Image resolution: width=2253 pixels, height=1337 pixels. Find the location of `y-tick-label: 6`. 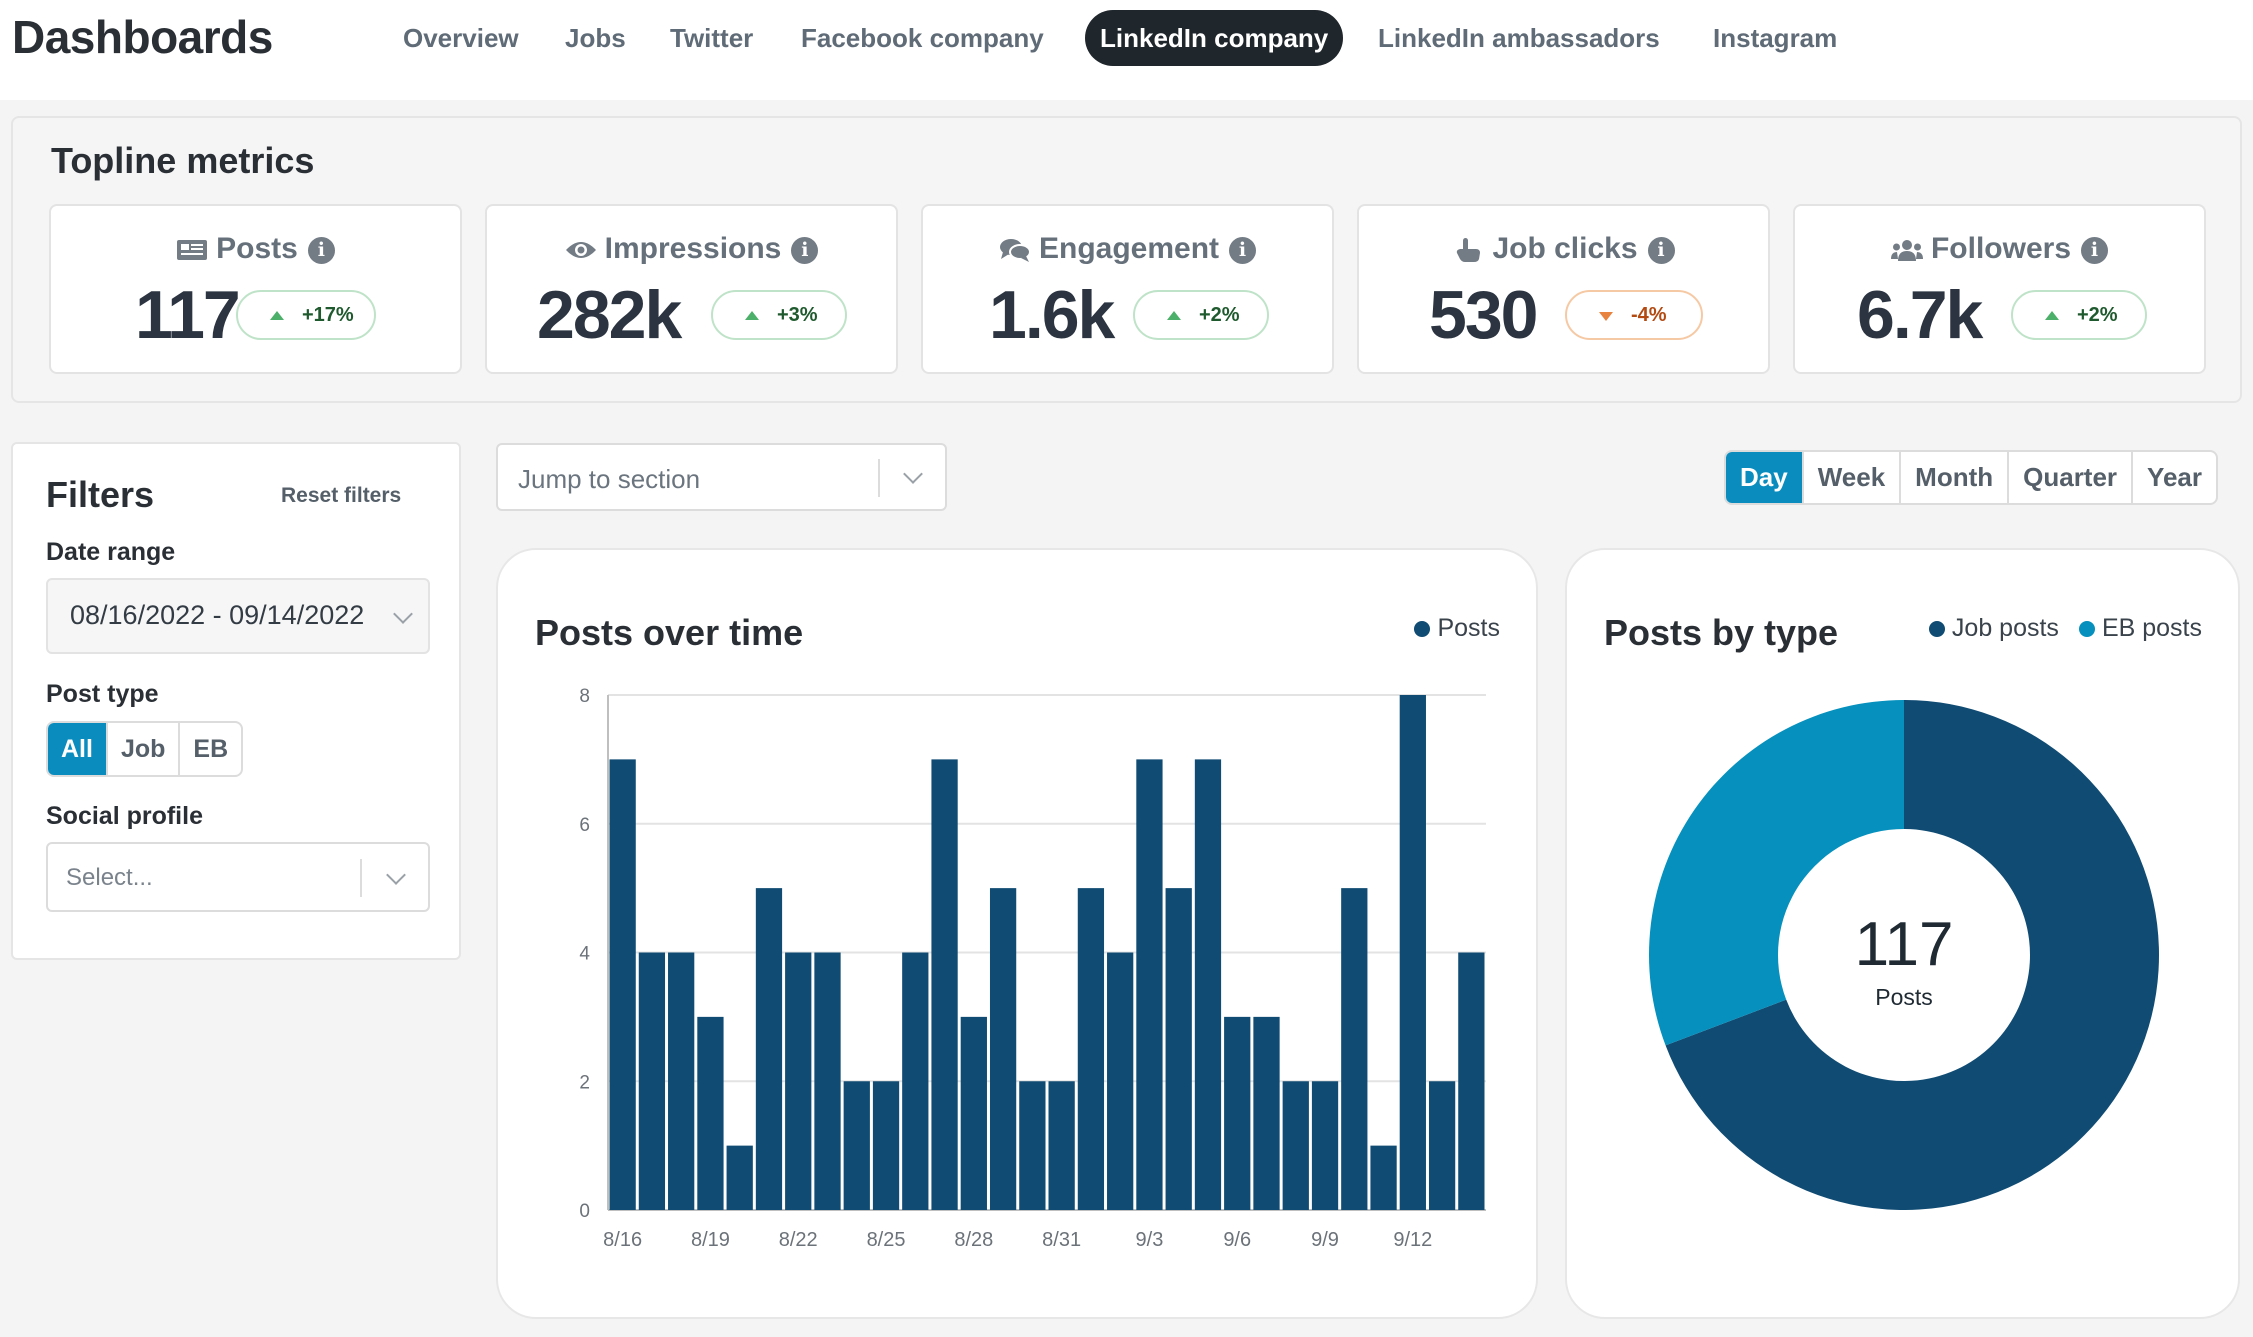

y-tick-label: 6 is located at coordinates (584, 825).